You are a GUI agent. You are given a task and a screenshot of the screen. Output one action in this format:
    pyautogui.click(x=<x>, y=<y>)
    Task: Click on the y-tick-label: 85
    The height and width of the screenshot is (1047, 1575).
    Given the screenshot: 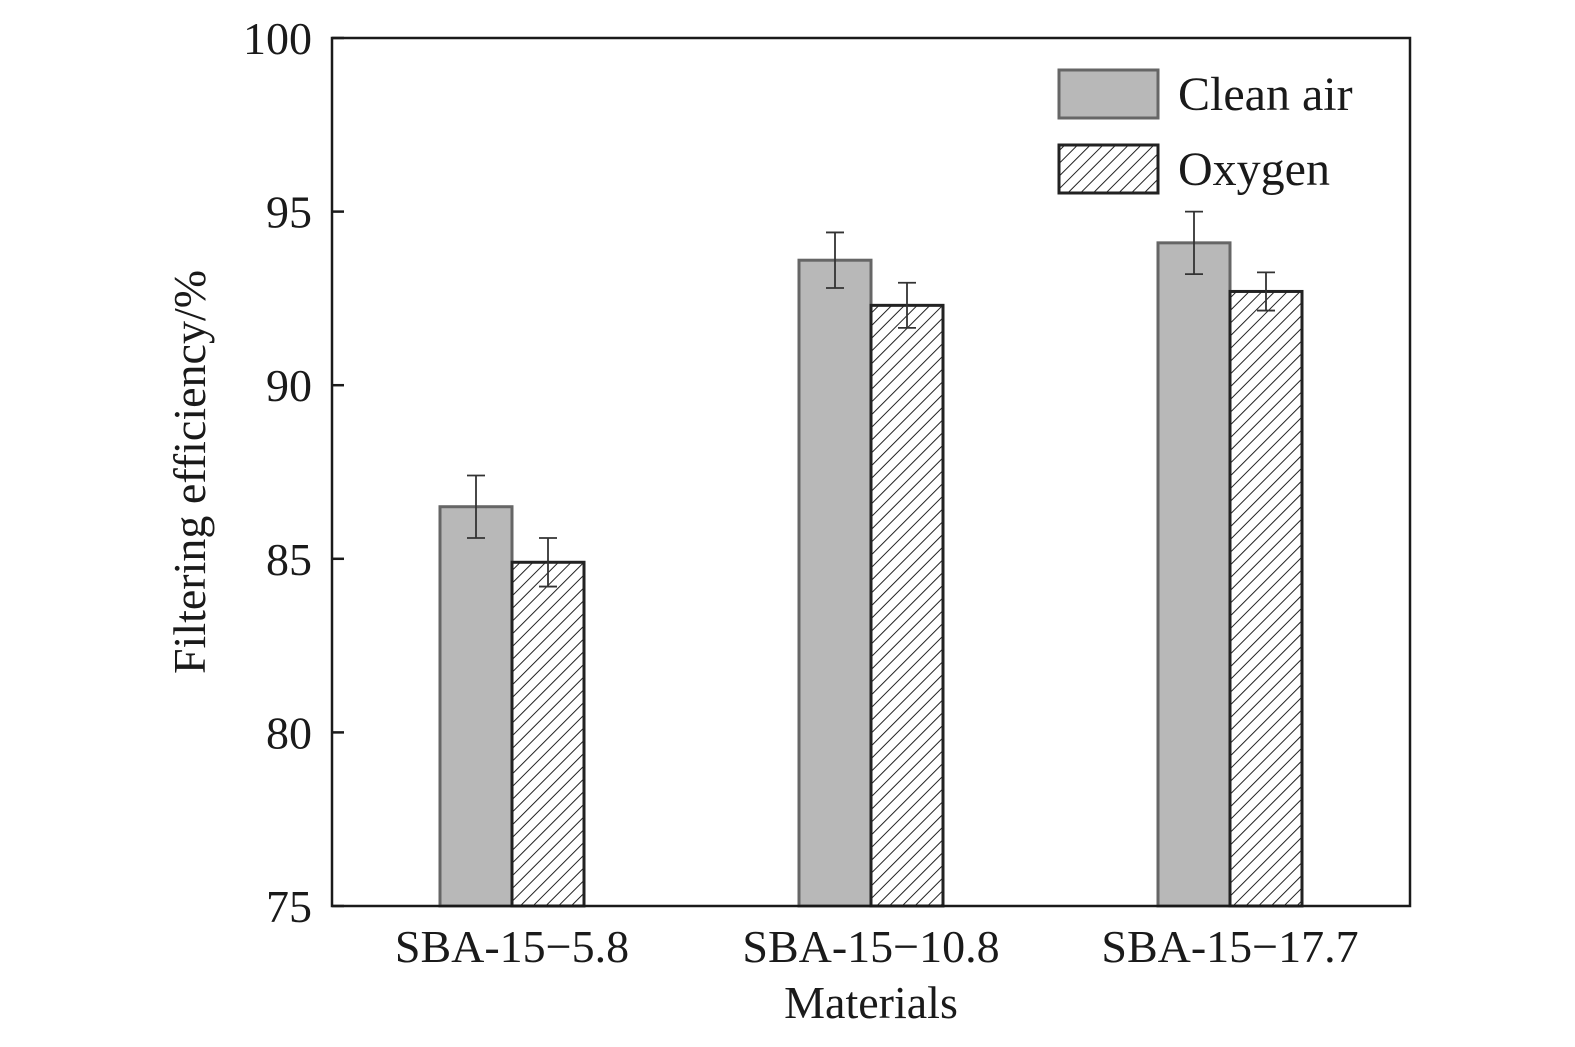 What is the action you would take?
    pyautogui.click(x=289, y=559)
    